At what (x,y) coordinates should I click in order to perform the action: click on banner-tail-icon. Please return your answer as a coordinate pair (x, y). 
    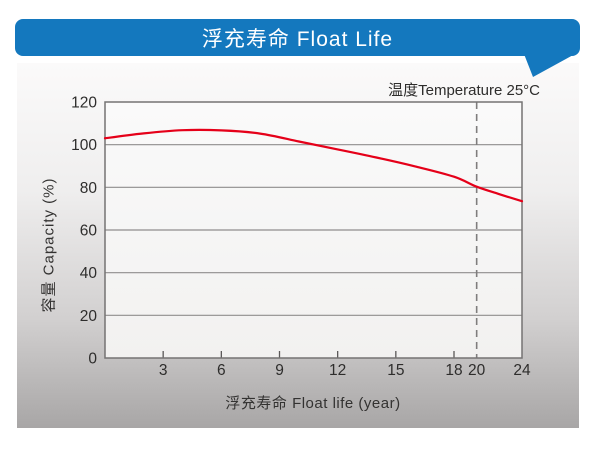
    Looking at the image, I should click on (549, 65).